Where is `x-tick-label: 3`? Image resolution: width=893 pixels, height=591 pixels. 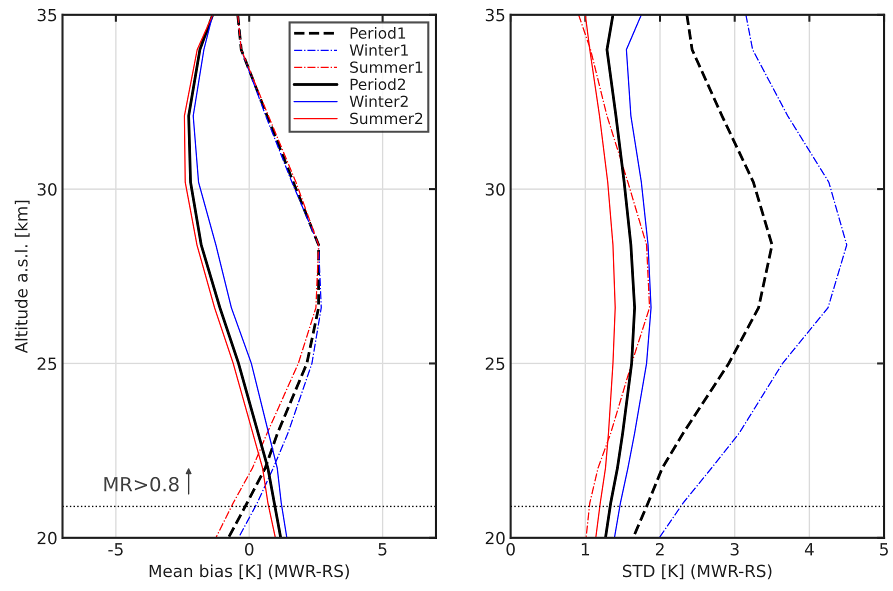
x-tick-label: 3 is located at coordinates (734, 549).